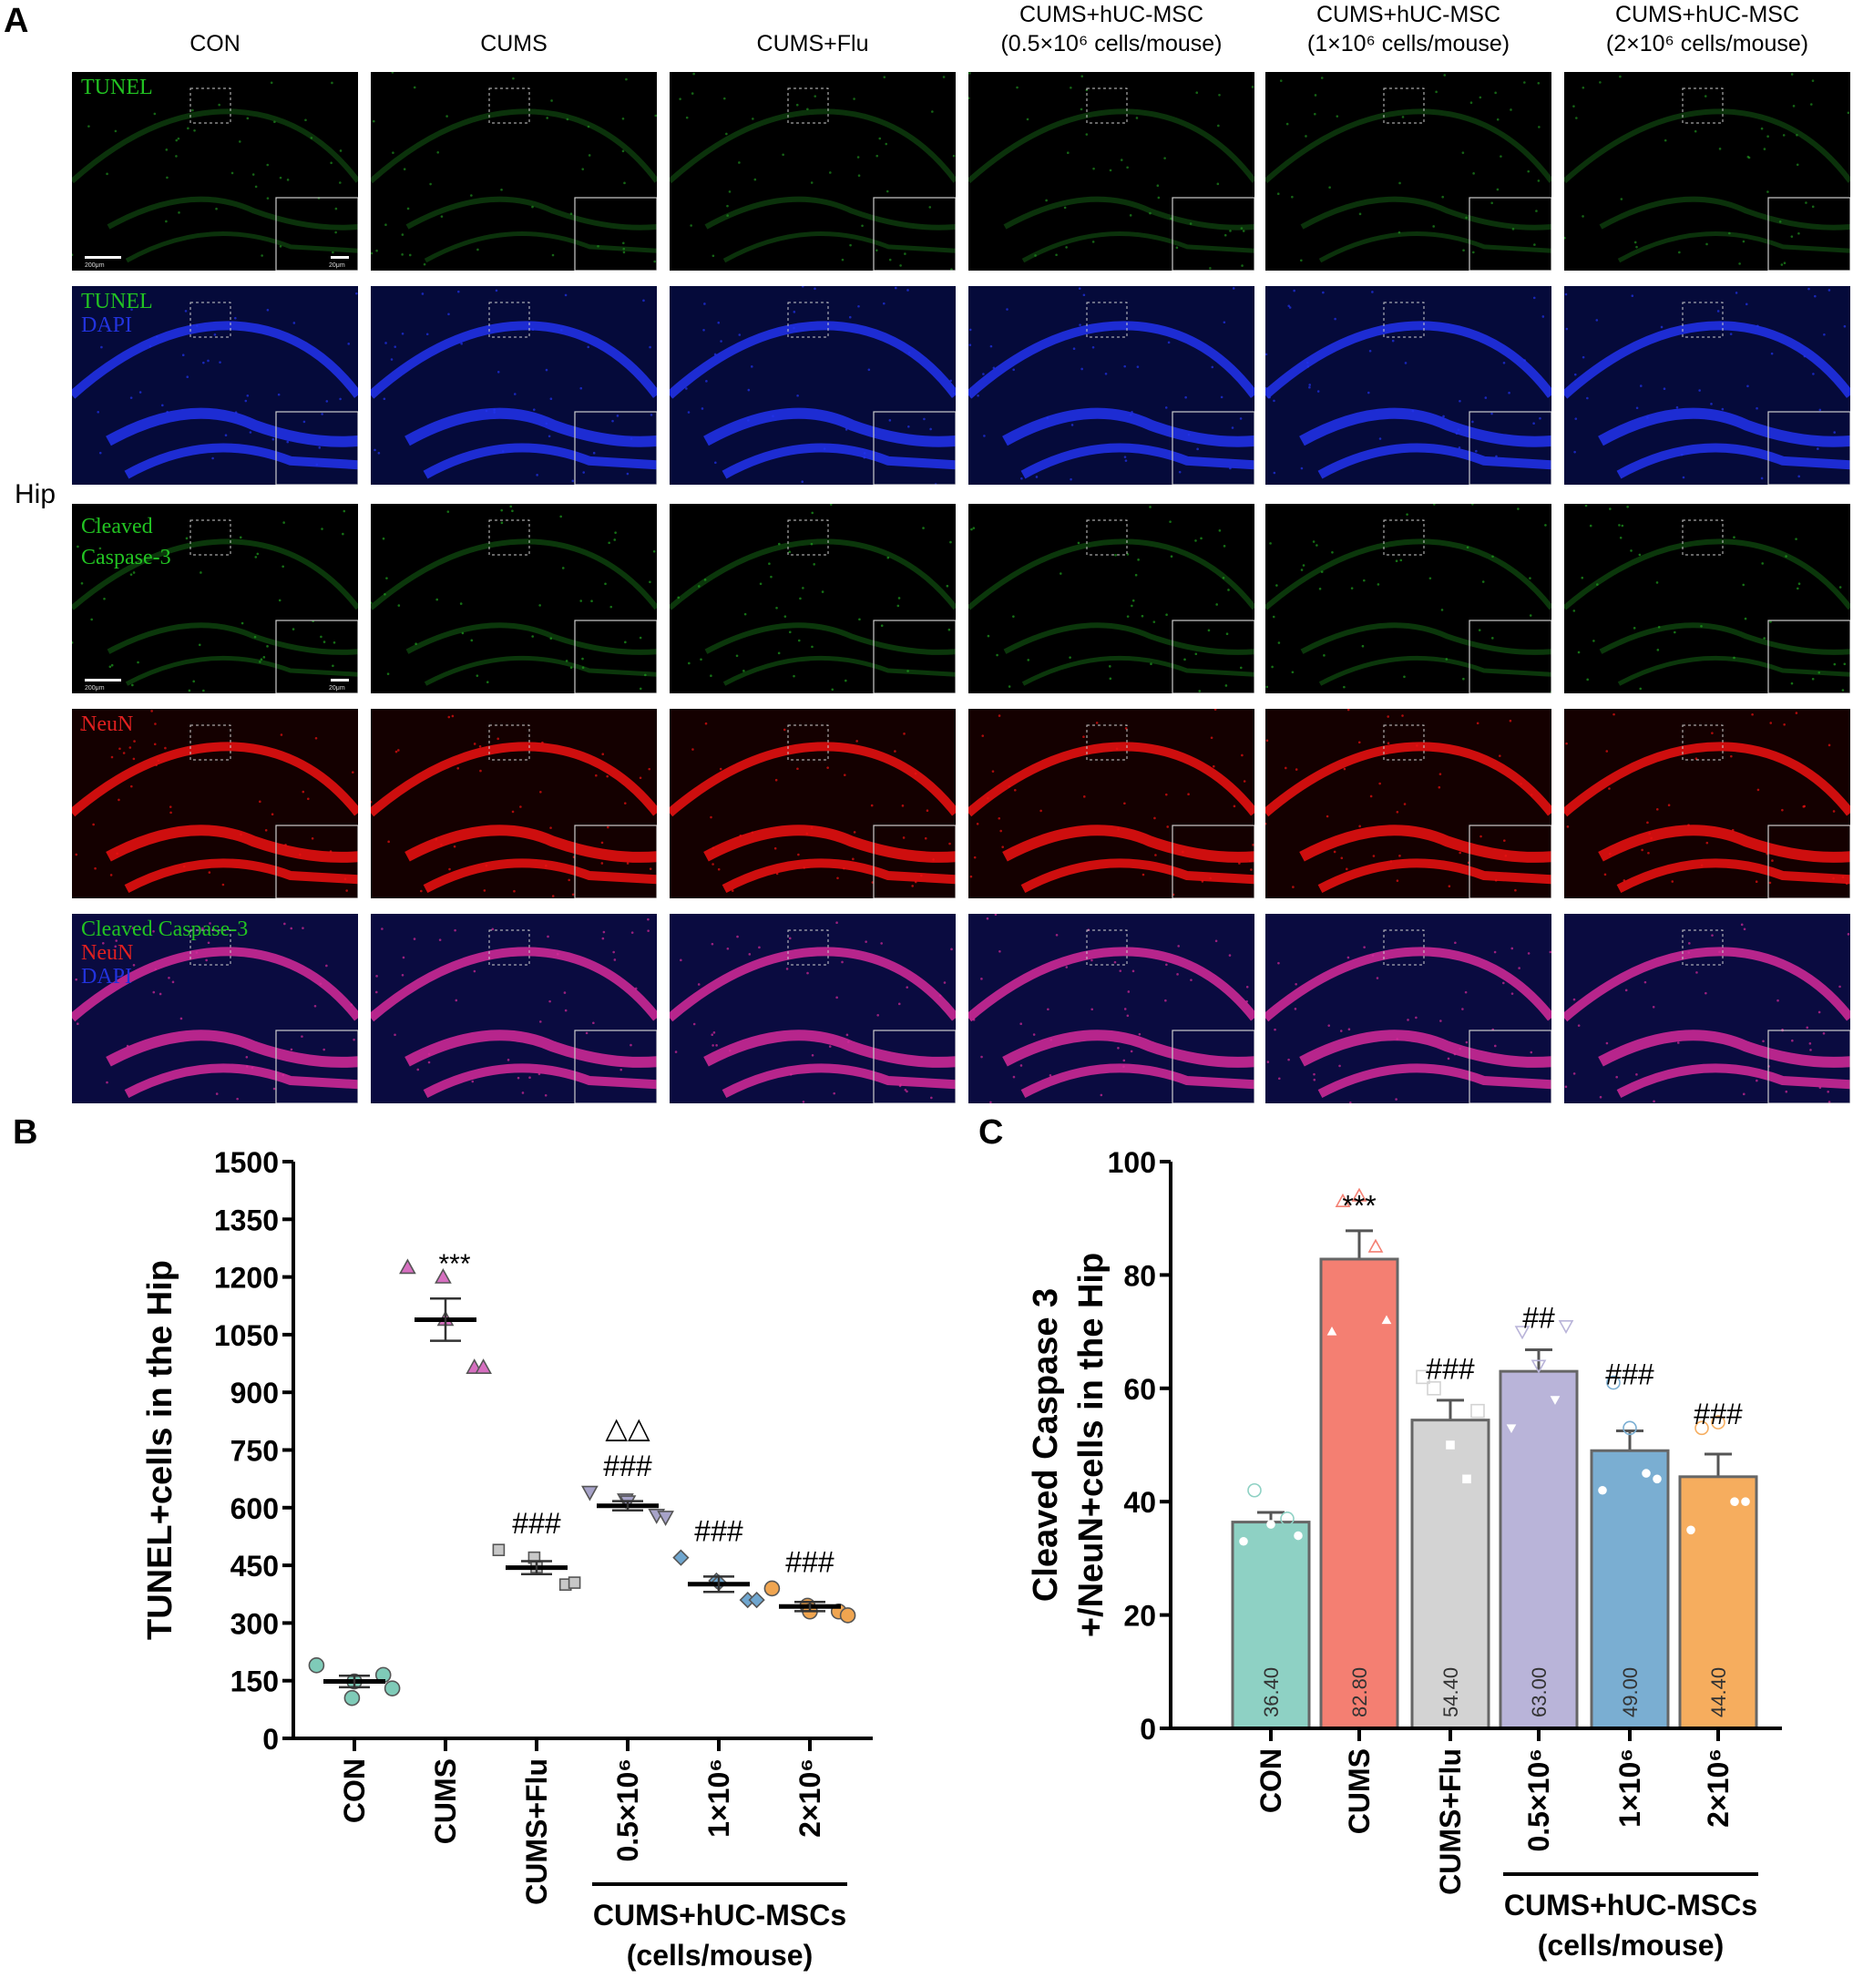 This screenshot has width=1853, height=1988. I want to click on y-tick-label: 750, so click(254, 1451).